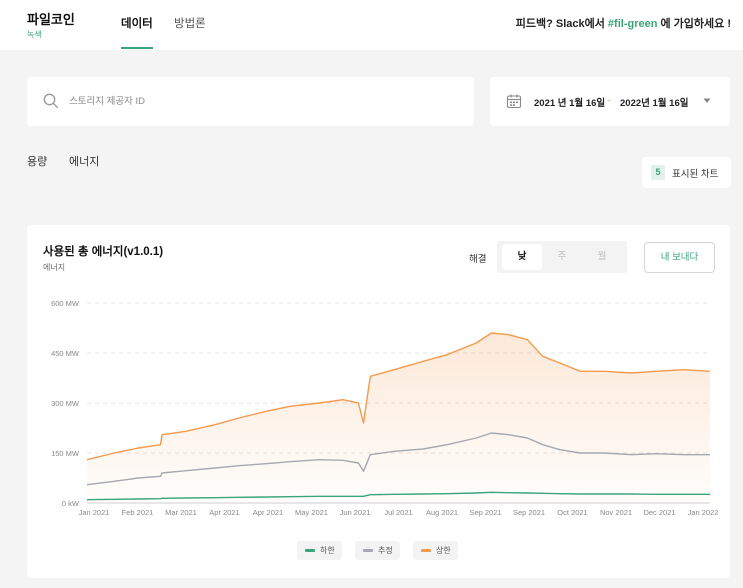  Describe the element at coordinates (696, 24) in the screenshot. I see `feedback-suffix: 에 가입하세요 !` at that location.